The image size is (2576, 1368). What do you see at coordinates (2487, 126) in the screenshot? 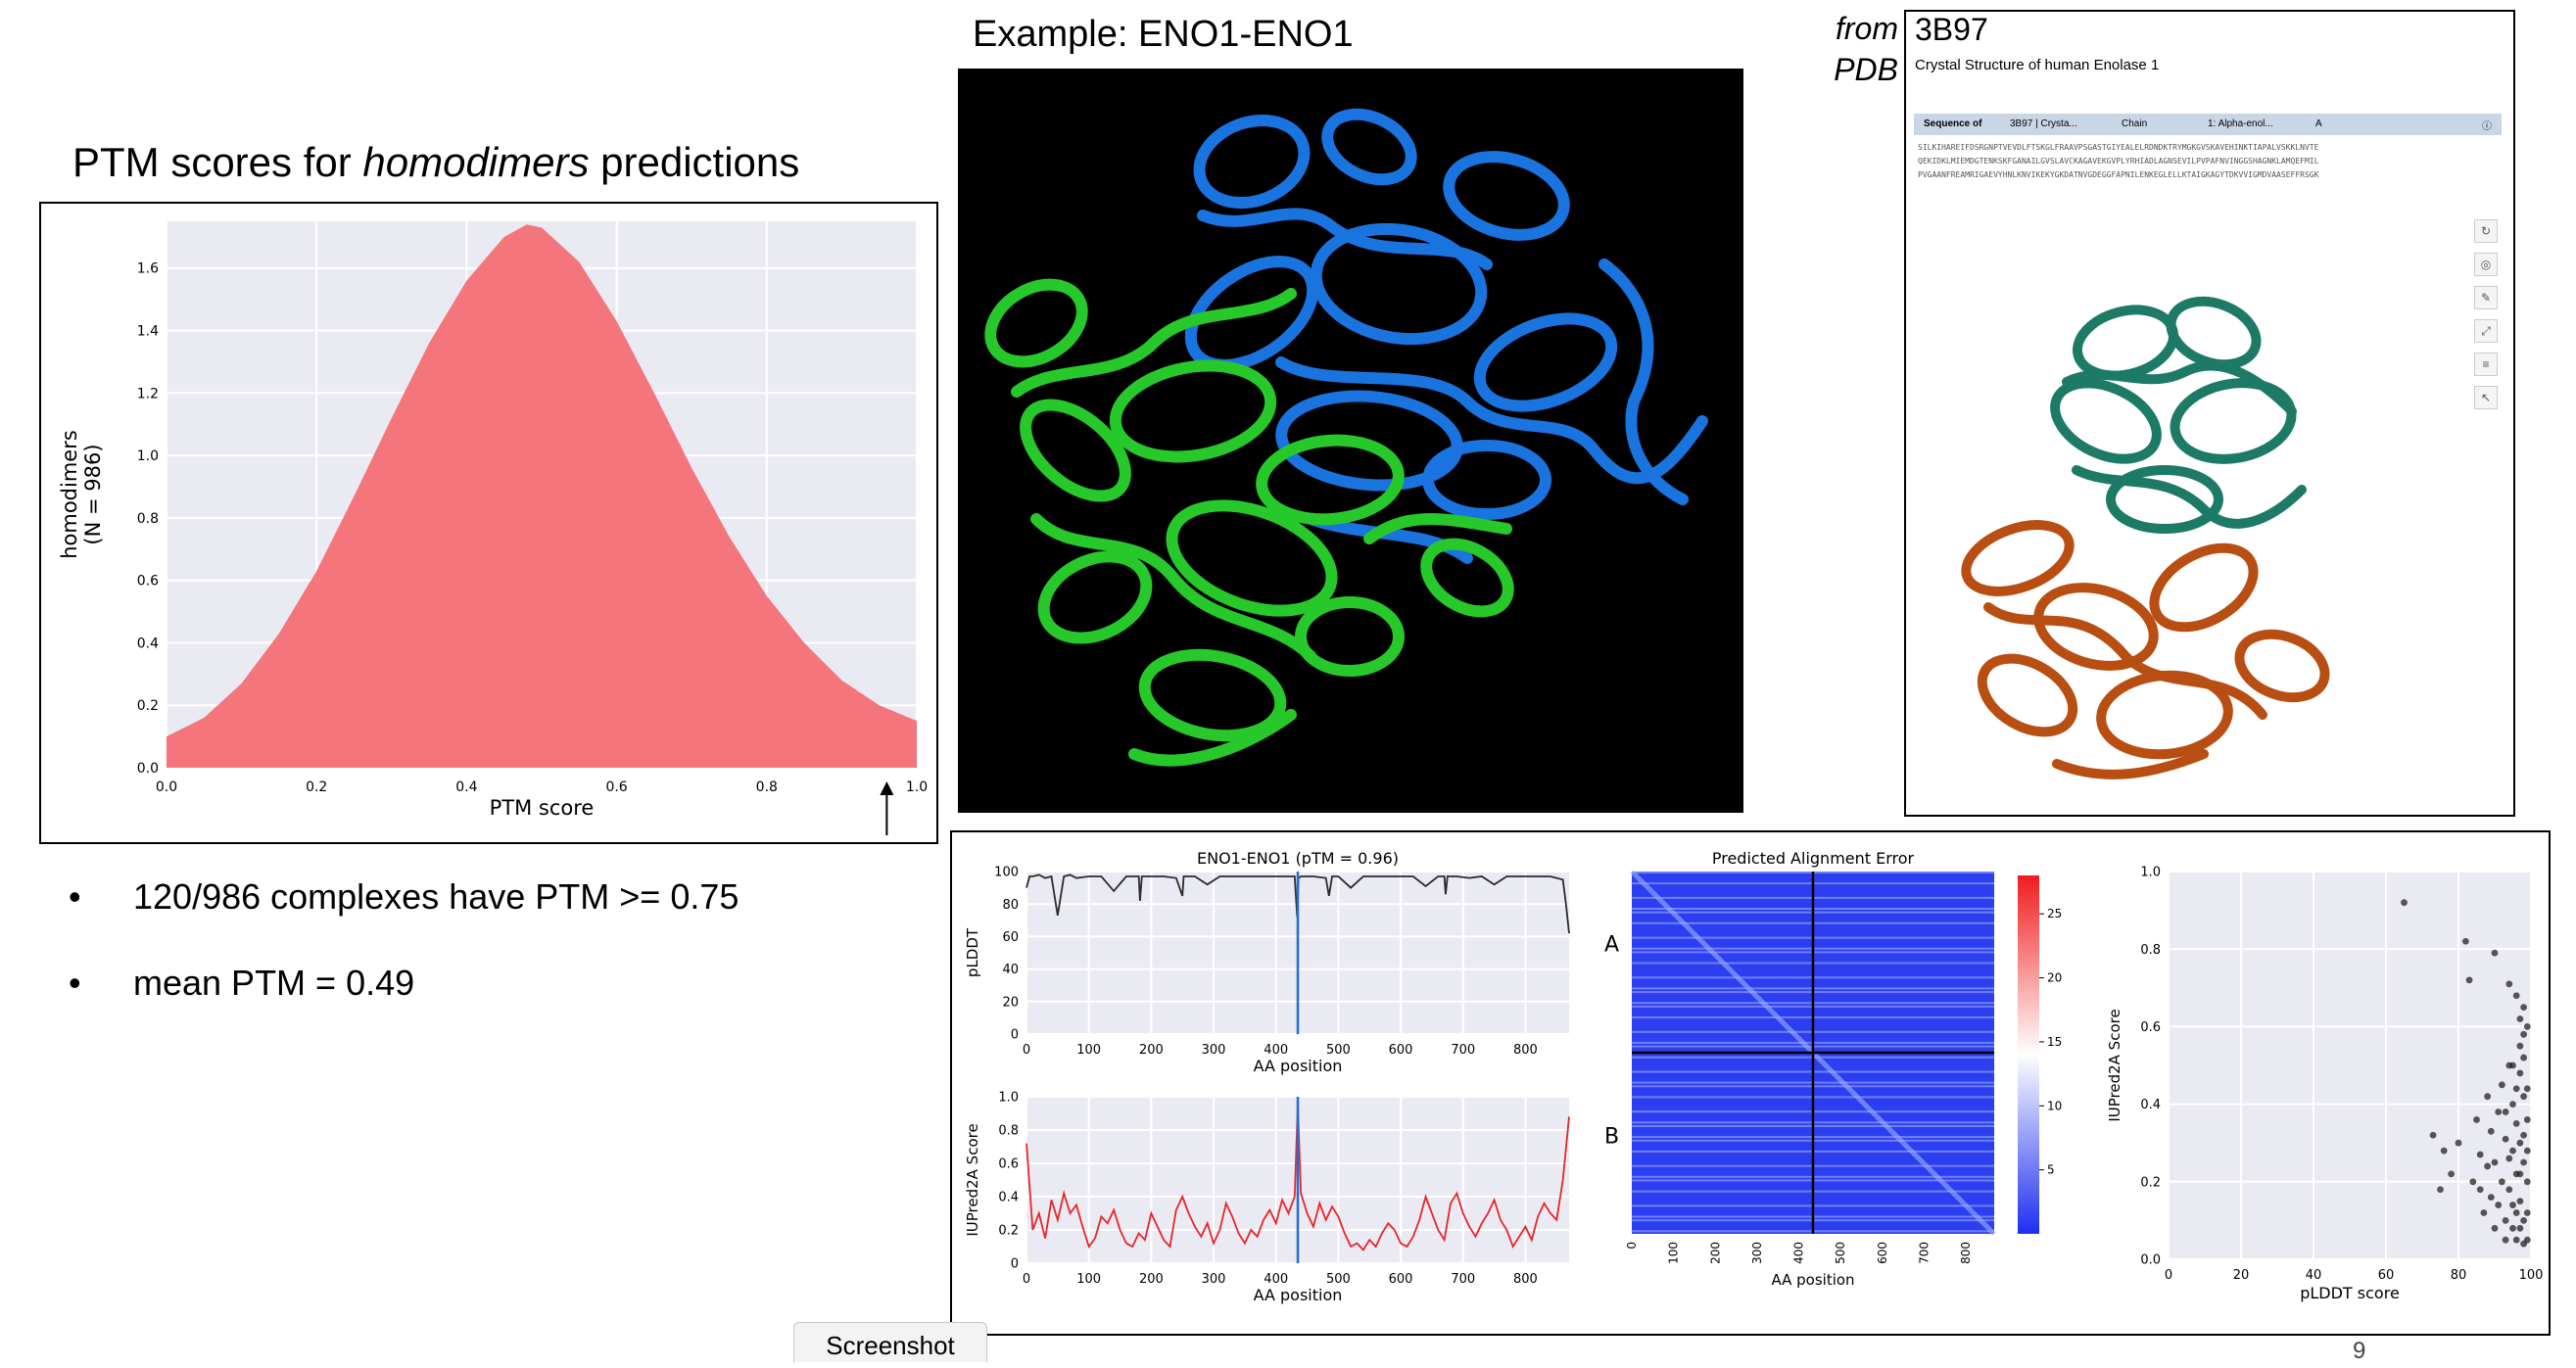
I see `help-icon: ⓘ` at bounding box center [2487, 126].